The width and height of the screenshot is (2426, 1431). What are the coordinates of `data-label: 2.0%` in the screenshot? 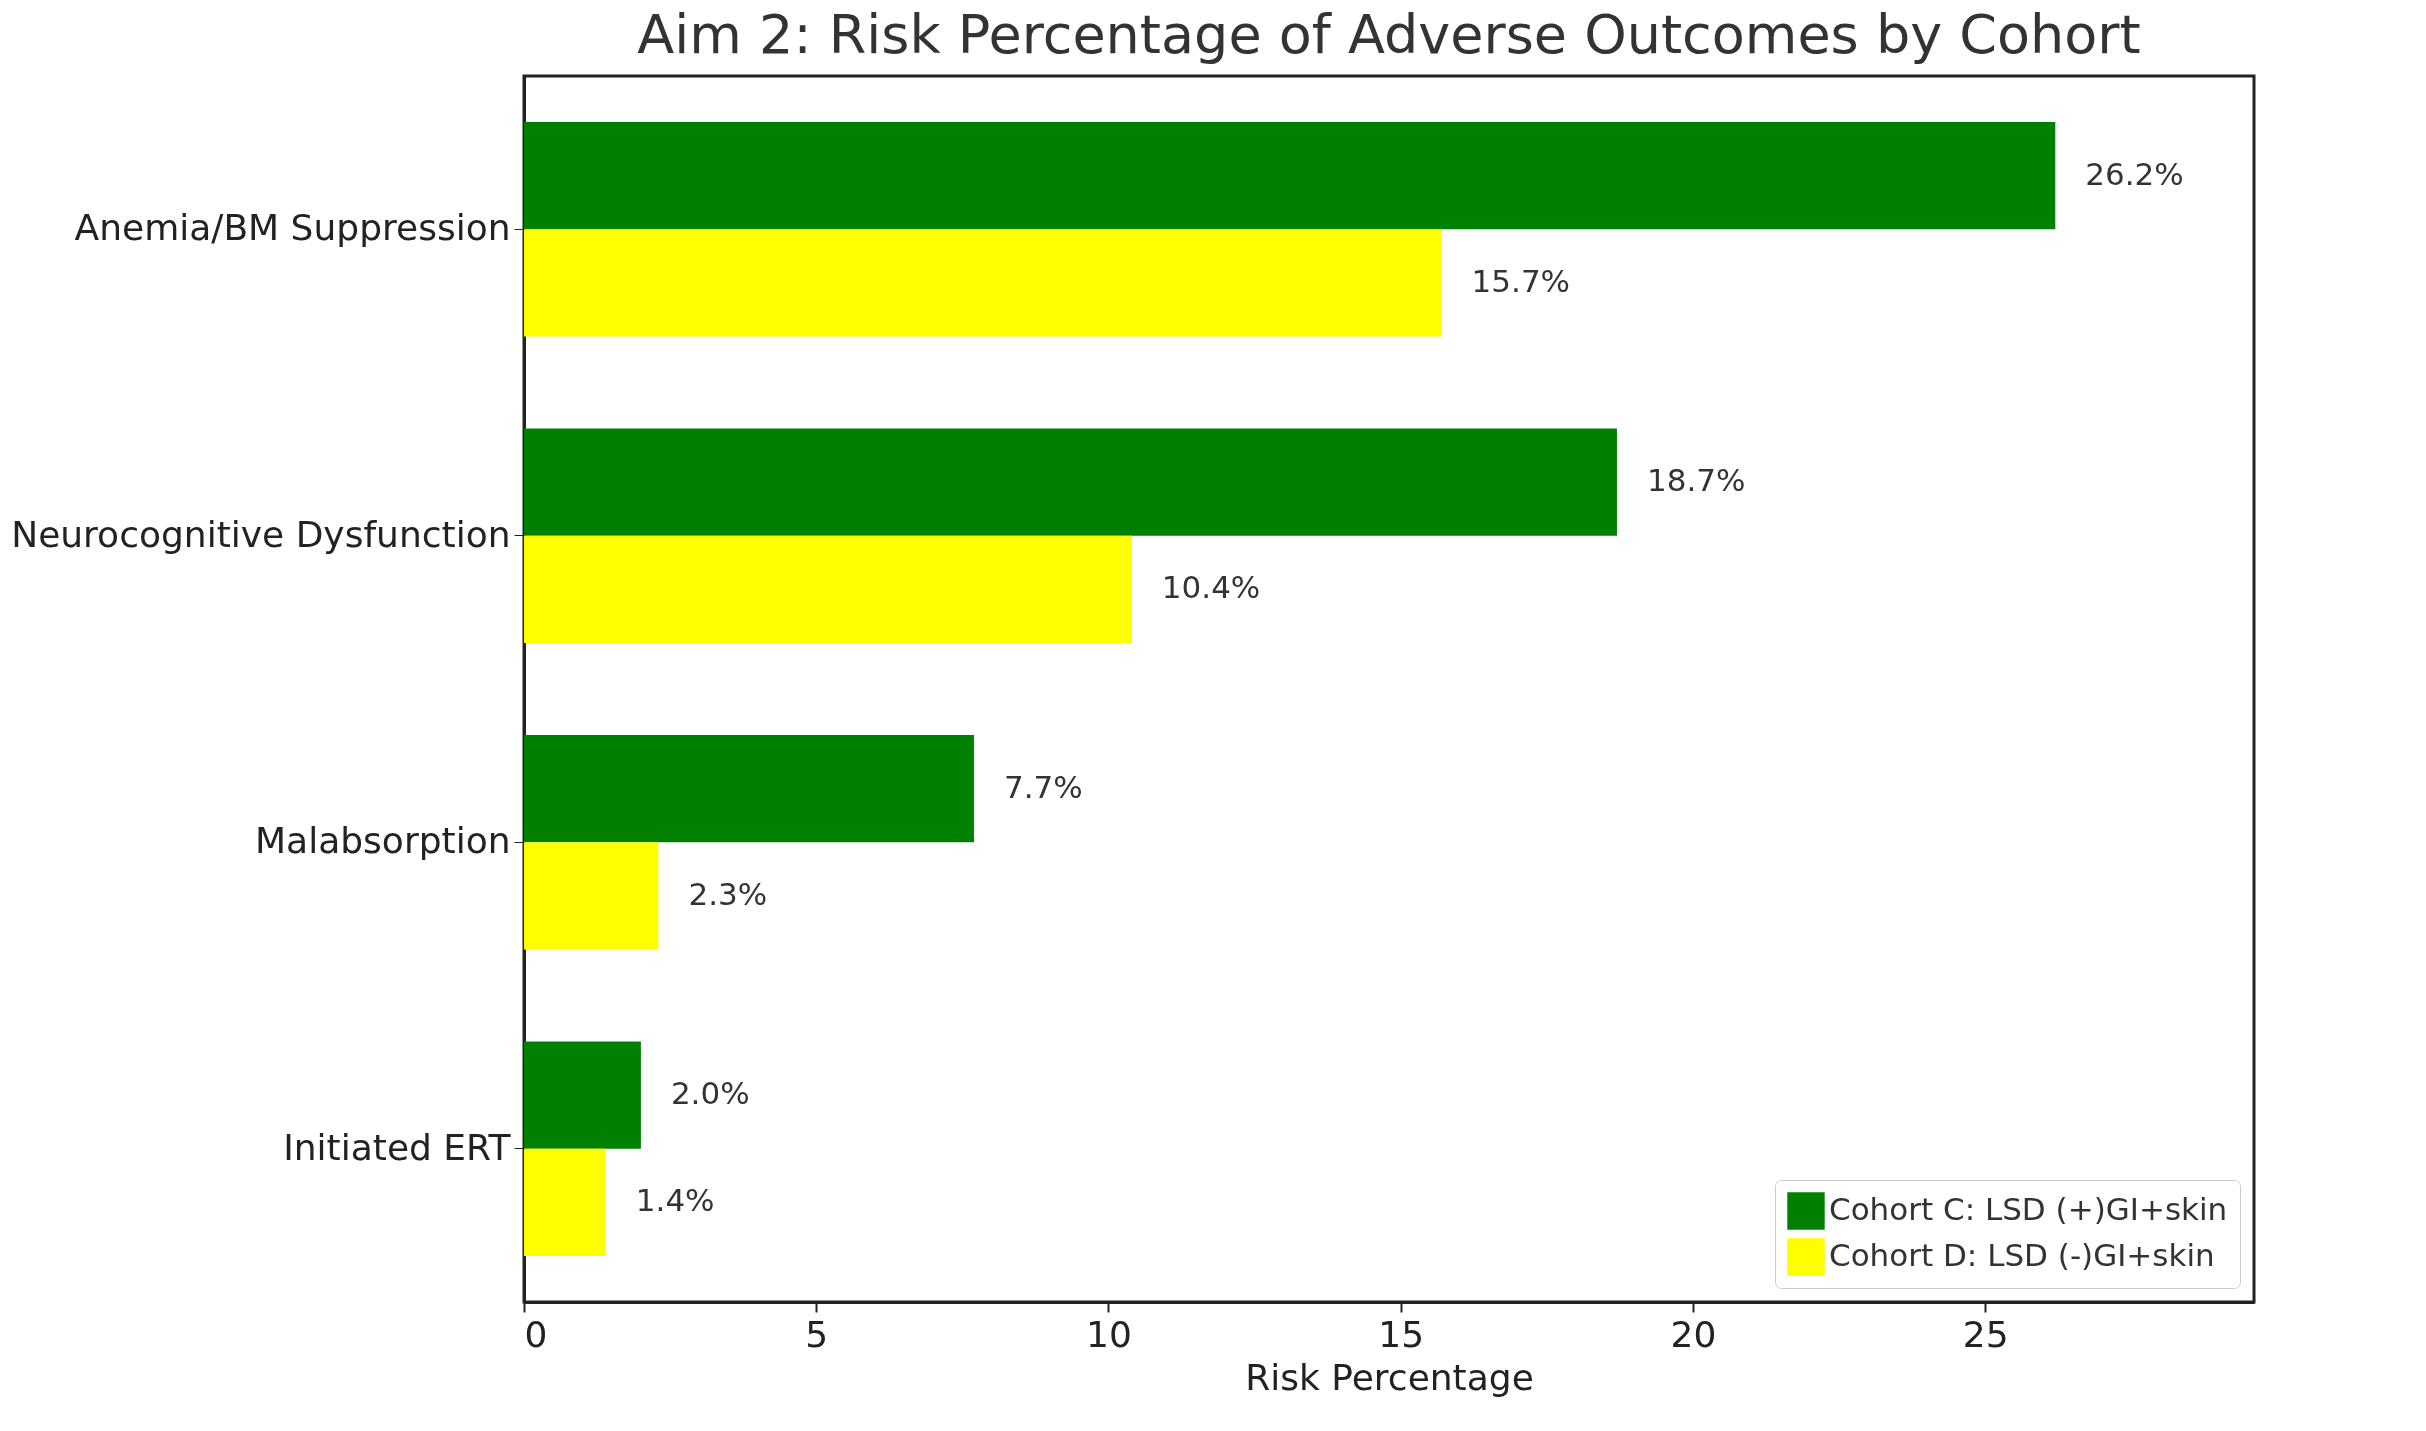 It's located at (710, 1093).